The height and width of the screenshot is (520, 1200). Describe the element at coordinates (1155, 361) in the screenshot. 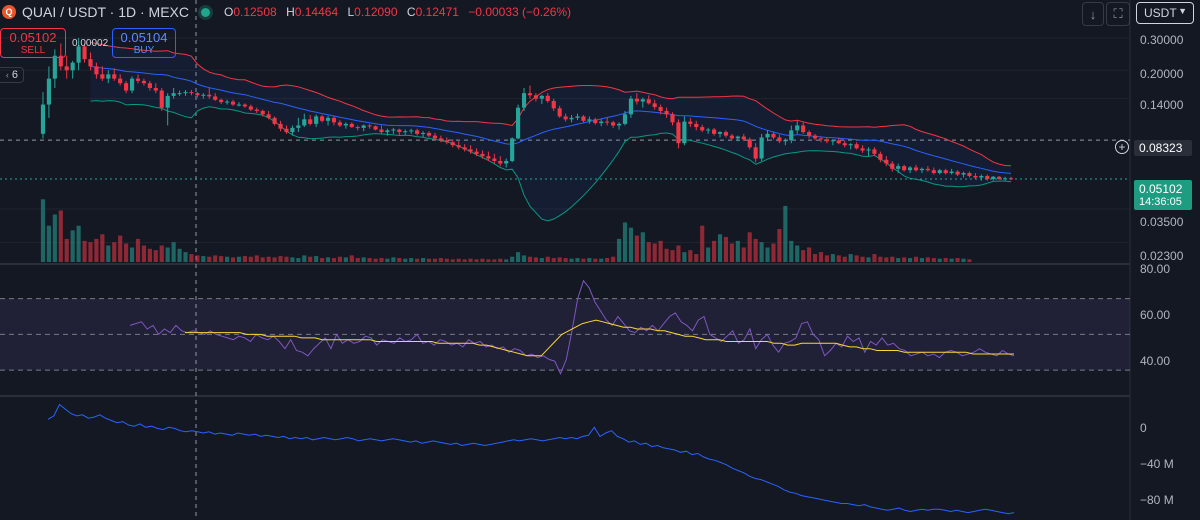

I see `rsi-axis-label: 40.00` at that location.